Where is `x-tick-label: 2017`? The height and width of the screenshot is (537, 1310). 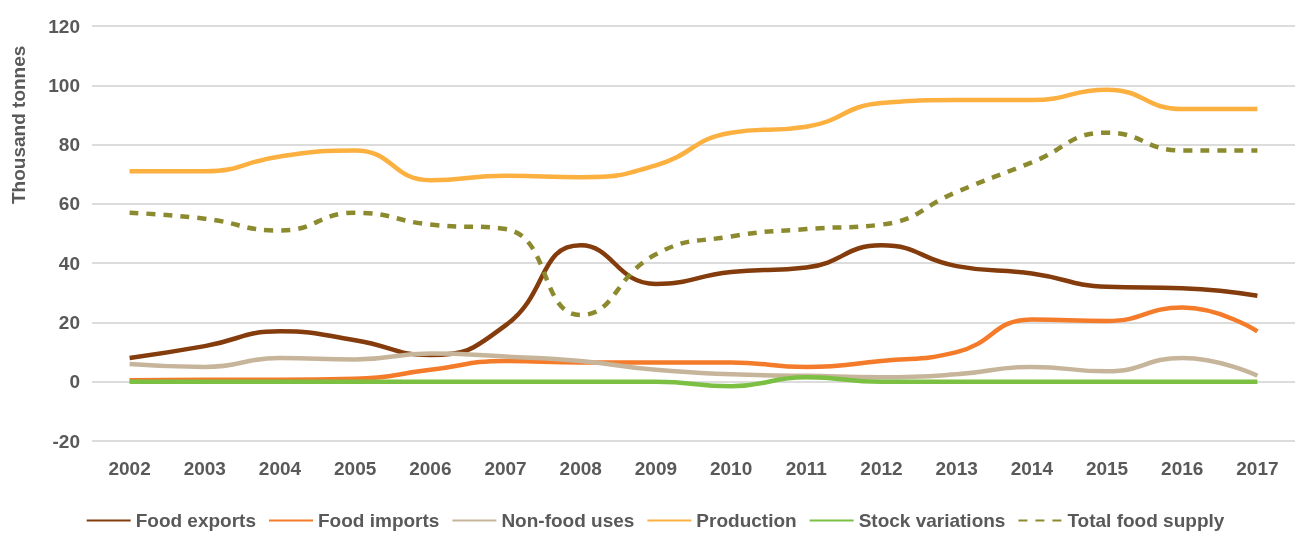
x-tick-label: 2017 is located at coordinates (1257, 468).